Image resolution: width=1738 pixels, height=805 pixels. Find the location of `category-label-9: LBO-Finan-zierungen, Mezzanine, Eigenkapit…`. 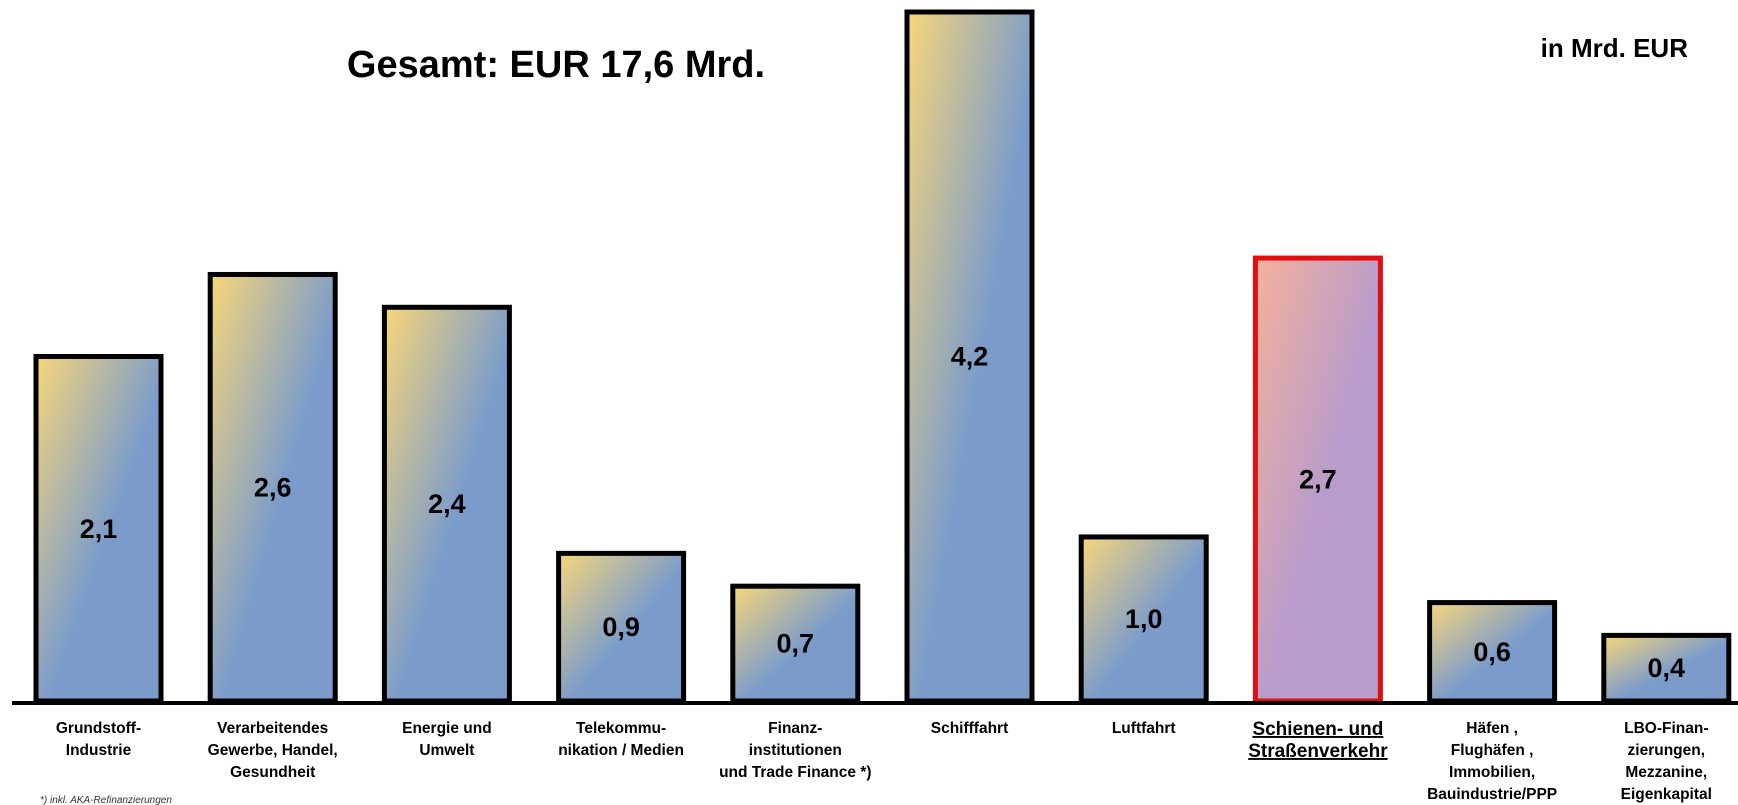

category-label-9: LBO-Finan-zierungen, Mezzanine, Eigenkapit… is located at coordinates (1666, 761).